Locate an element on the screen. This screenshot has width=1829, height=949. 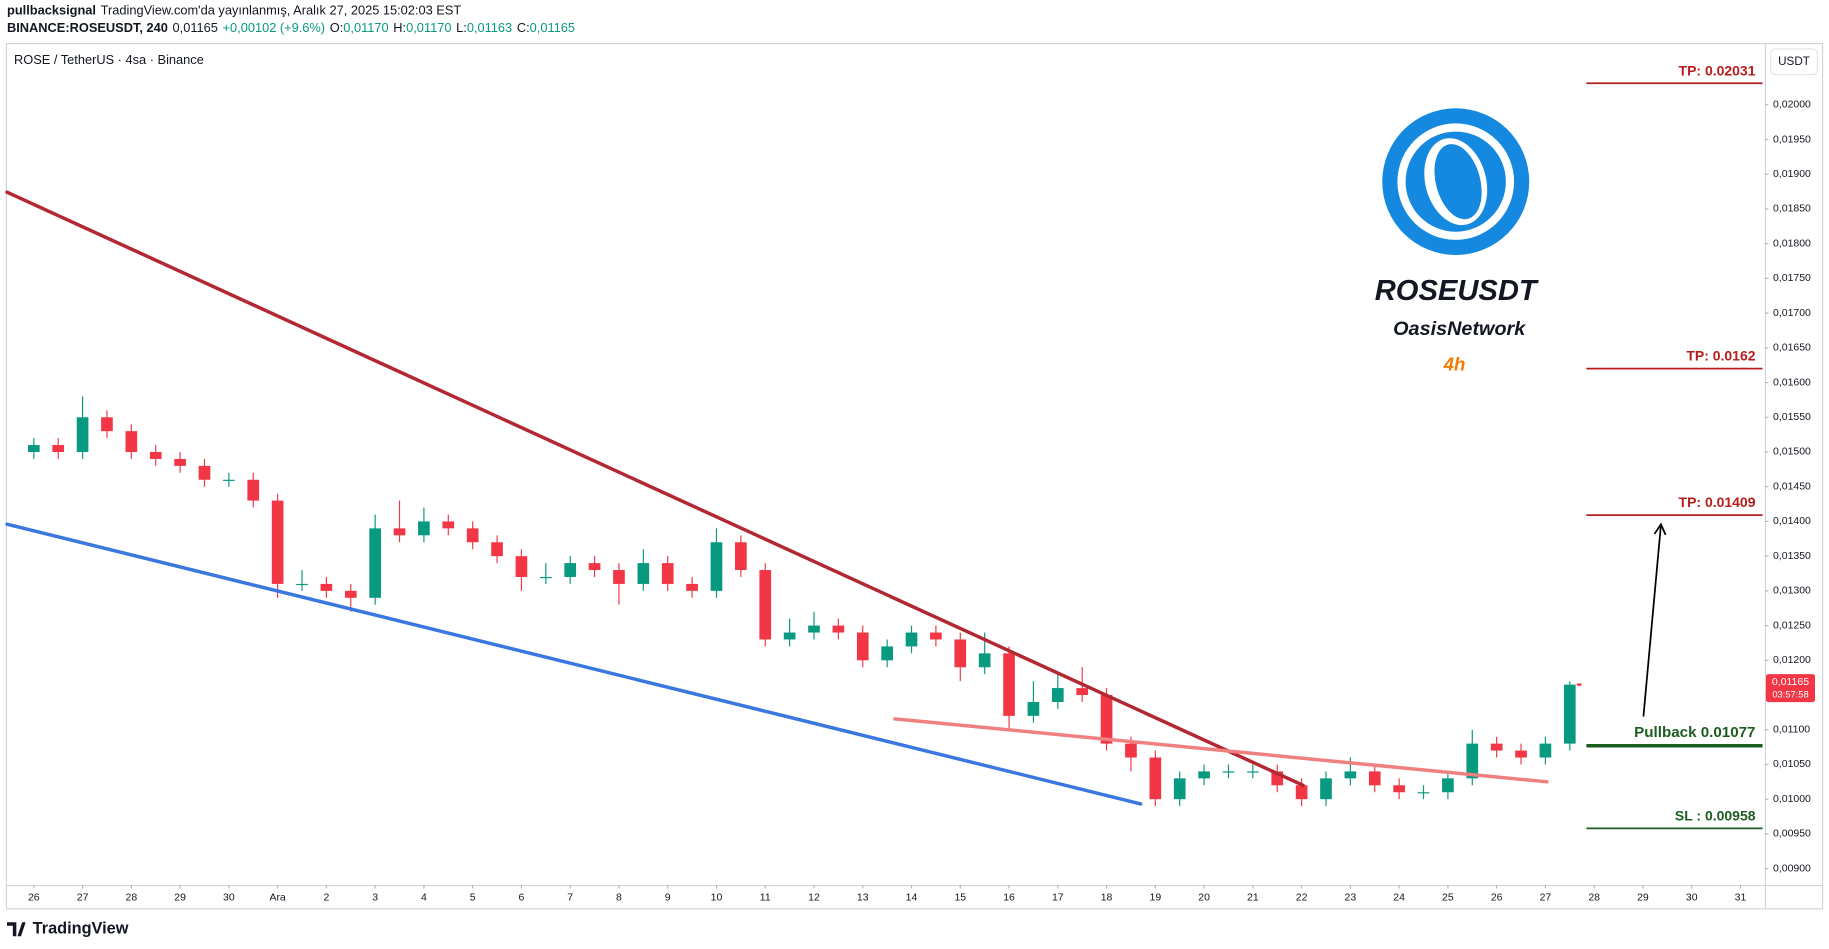
level-label: TP: 0.0162 is located at coordinates (1720, 356).